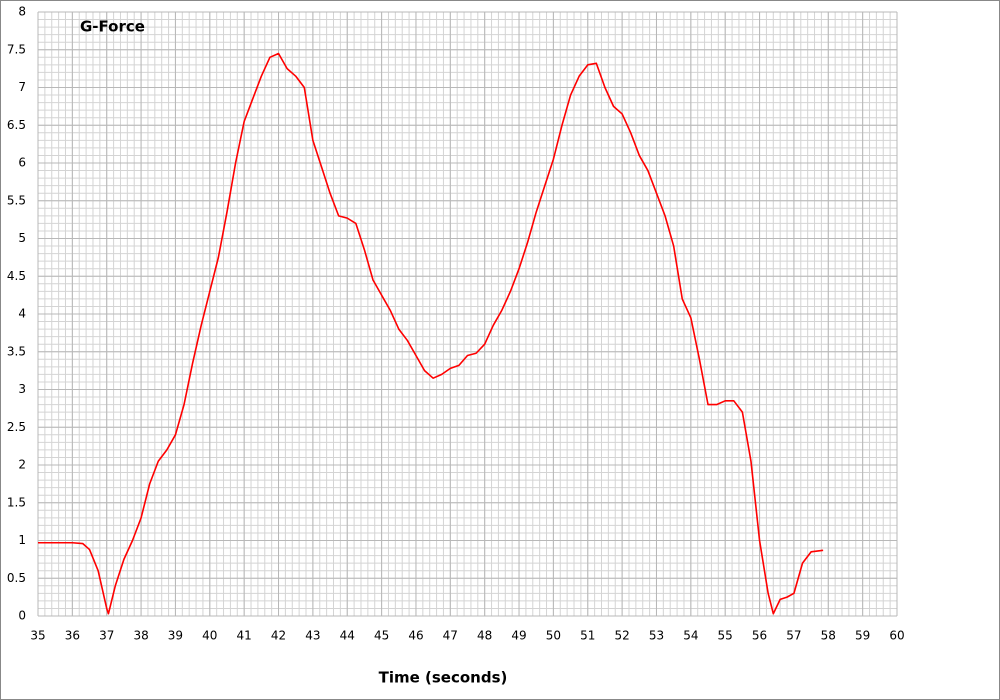 This screenshot has height=700, width=1000. Describe the element at coordinates (16, 49) in the screenshot. I see `y-tick-label: 7.5` at that location.